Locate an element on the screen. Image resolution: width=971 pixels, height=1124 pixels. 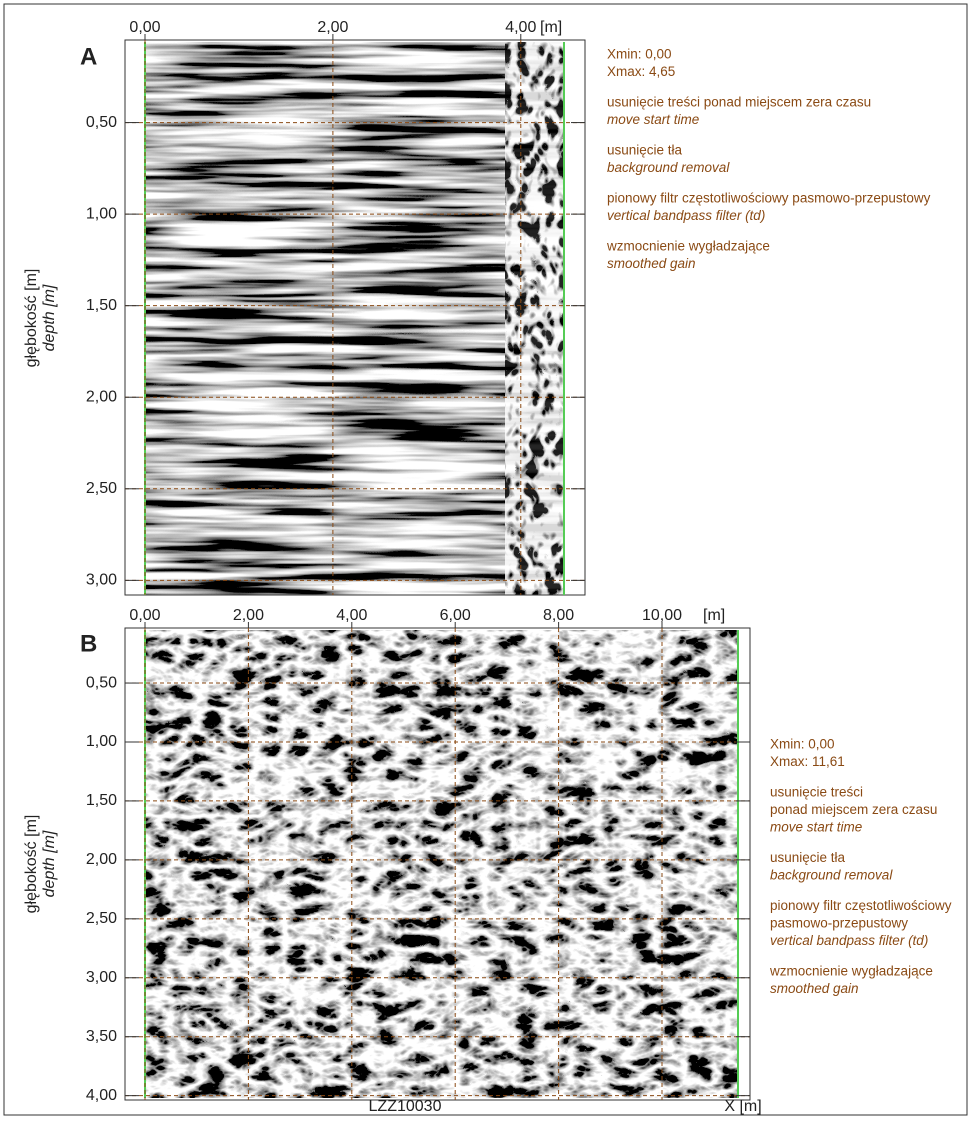
note: usunięcie treści is located at coordinates (816, 792).